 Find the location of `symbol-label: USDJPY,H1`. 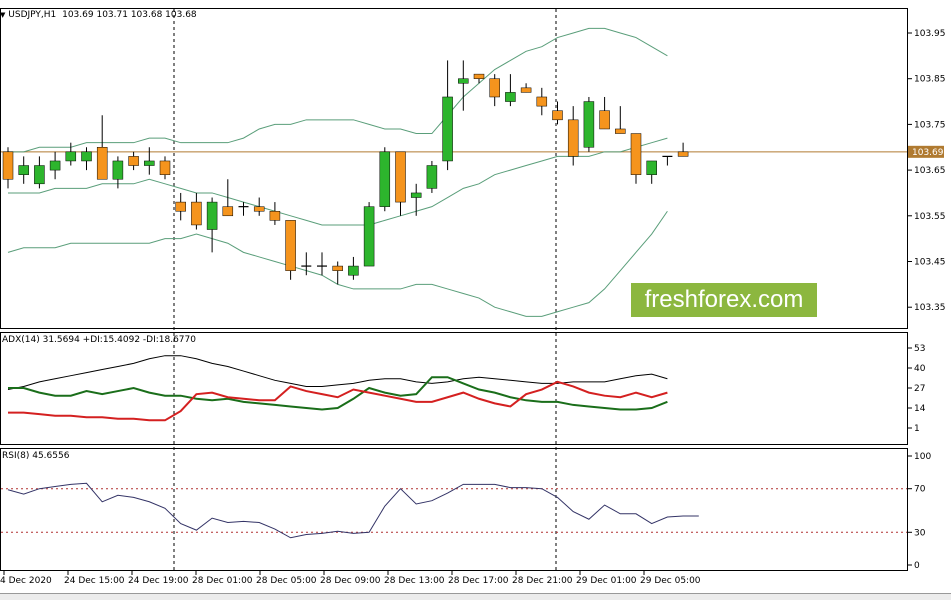

symbol-label: USDJPY,H1 is located at coordinates (32, 15).